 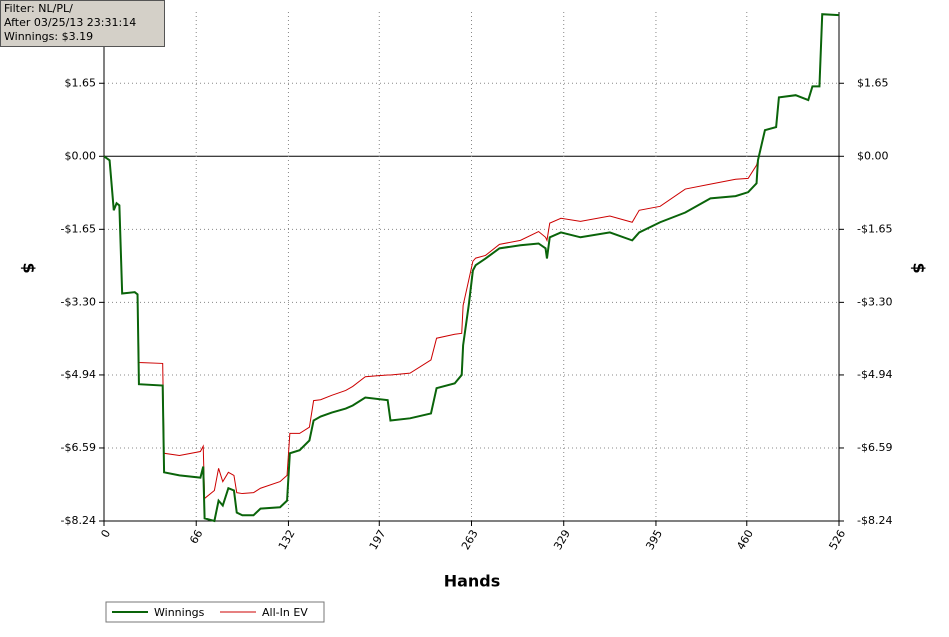 I want to click on x-tick-label: 66, so click(x=196, y=537).